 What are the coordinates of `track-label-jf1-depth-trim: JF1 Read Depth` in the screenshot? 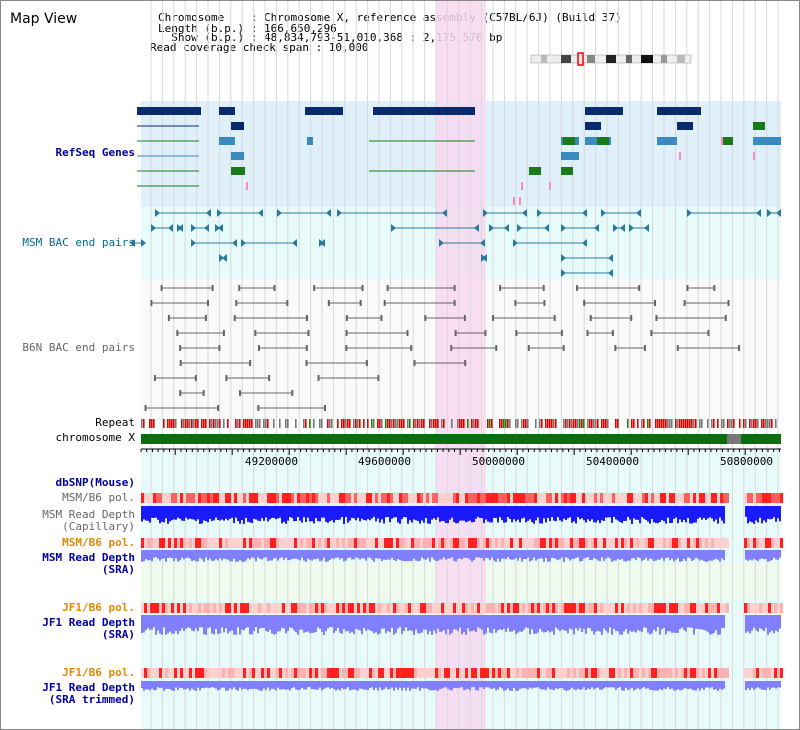 It's located at (88, 687).